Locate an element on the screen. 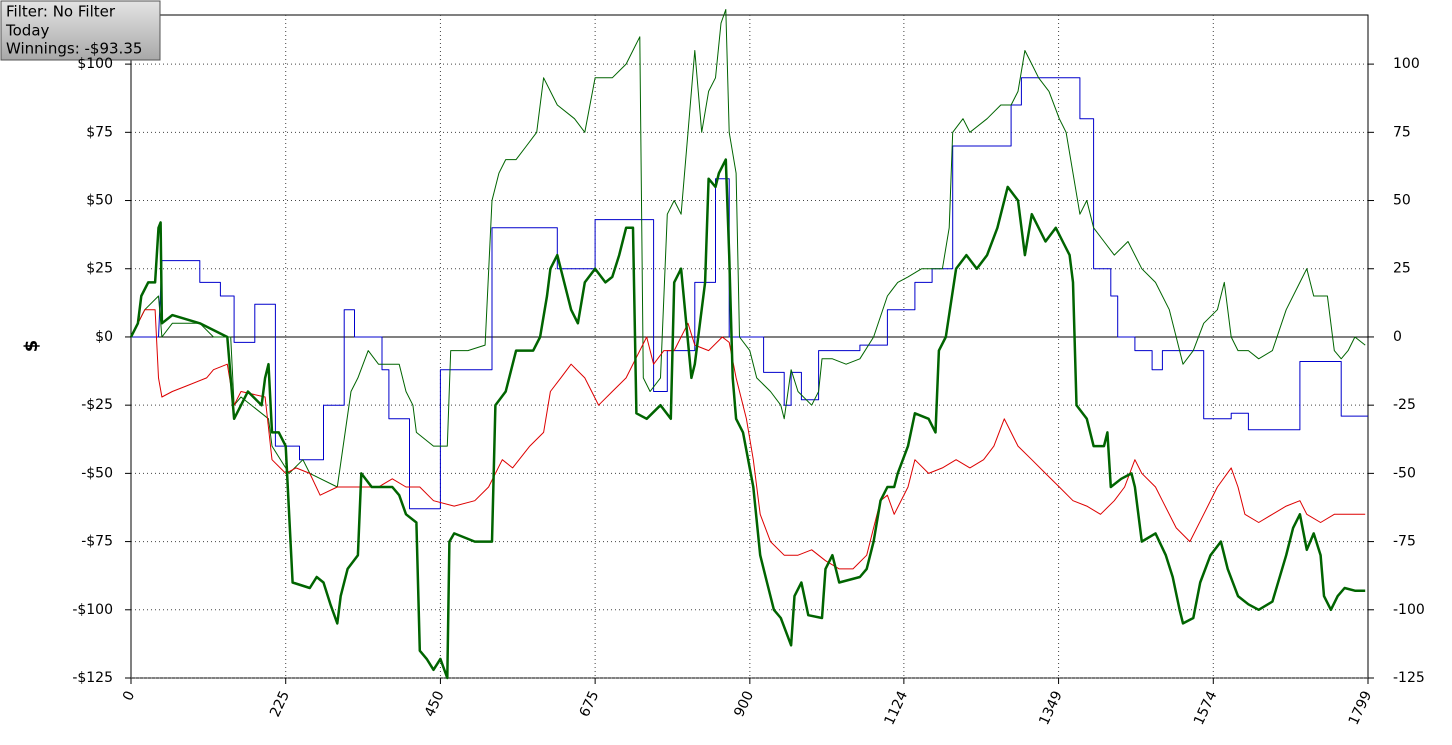 This screenshot has height=745, width=1452. y-tick-label: -$125 is located at coordinates (92, 678).